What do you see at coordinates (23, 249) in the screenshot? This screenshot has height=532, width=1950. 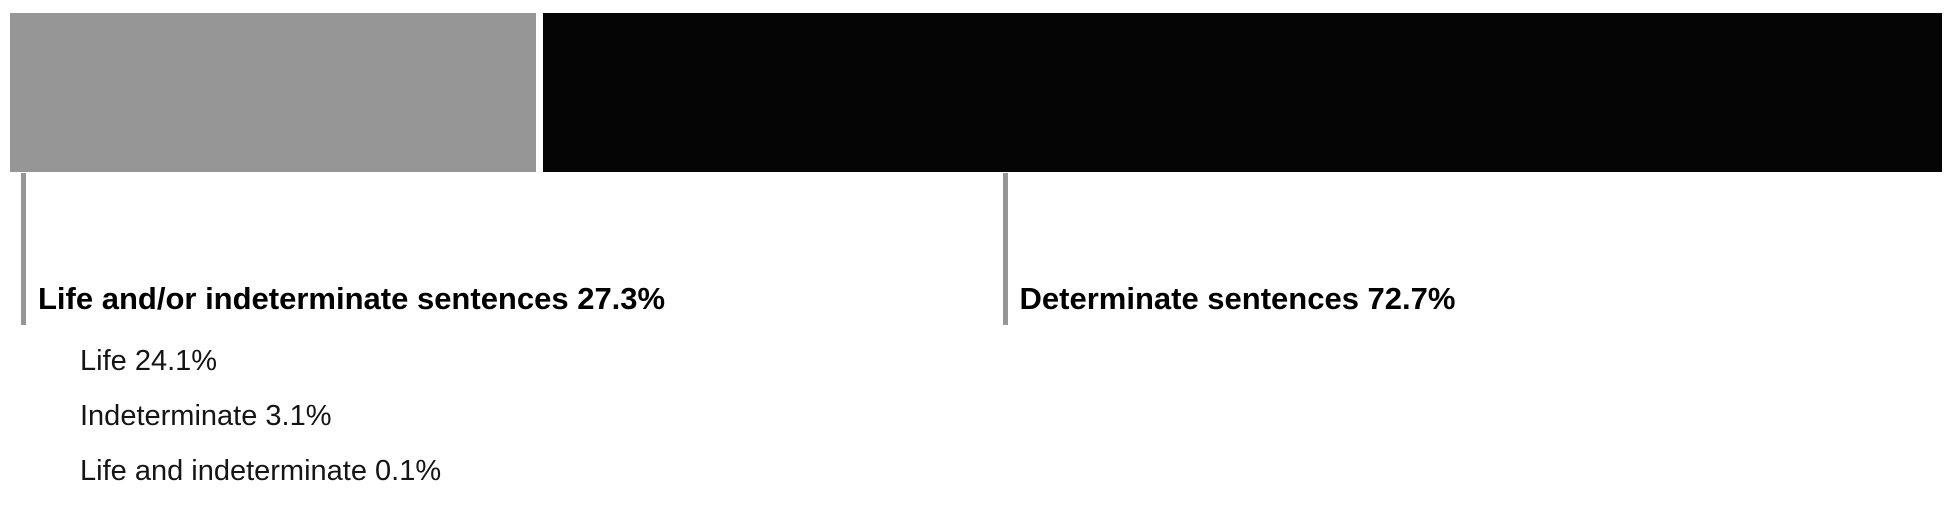 I see `leader-line-life-indeterminate` at bounding box center [23, 249].